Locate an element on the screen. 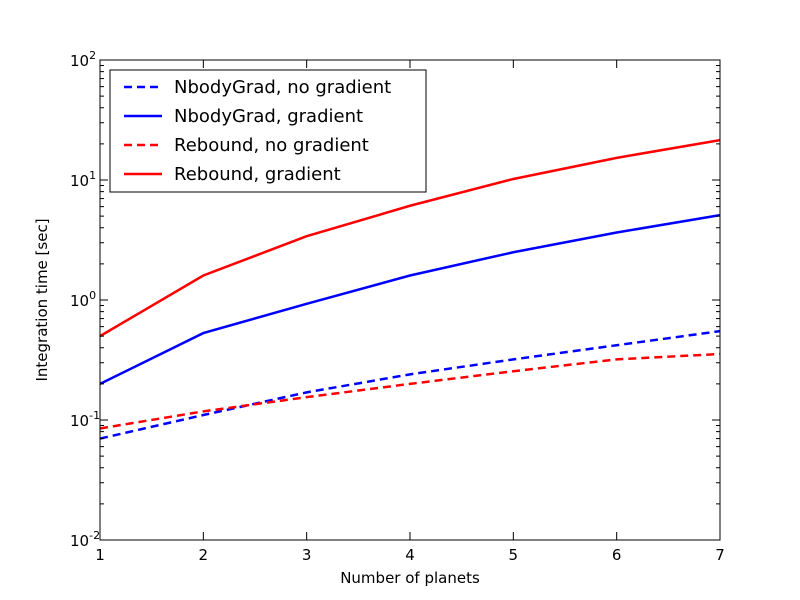 Image resolution: width=800 pixels, height=600 pixels. x-tick-label: 3 is located at coordinates (307, 555).